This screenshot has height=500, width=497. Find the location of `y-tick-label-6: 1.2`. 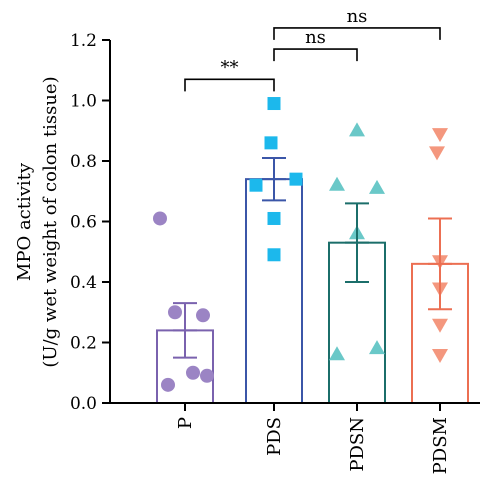

y-tick-label-6: 1.2 is located at coordinates (83, 41).